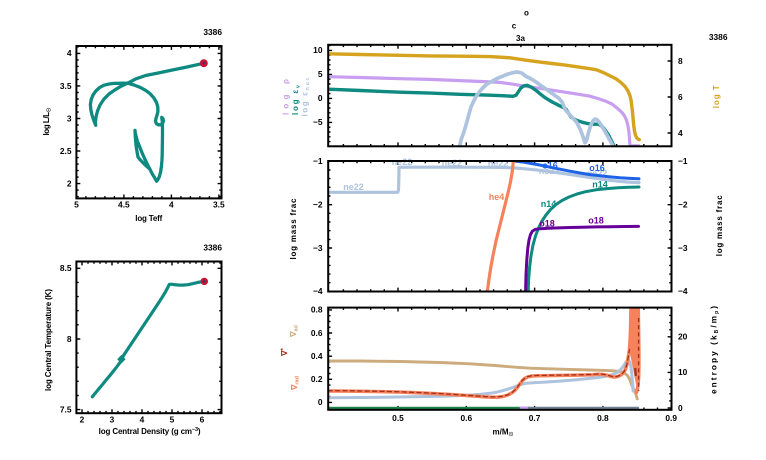 The height and width of the screenshot is (460, 766). I want to click on svg-text: 2.5, so click(66, 151).